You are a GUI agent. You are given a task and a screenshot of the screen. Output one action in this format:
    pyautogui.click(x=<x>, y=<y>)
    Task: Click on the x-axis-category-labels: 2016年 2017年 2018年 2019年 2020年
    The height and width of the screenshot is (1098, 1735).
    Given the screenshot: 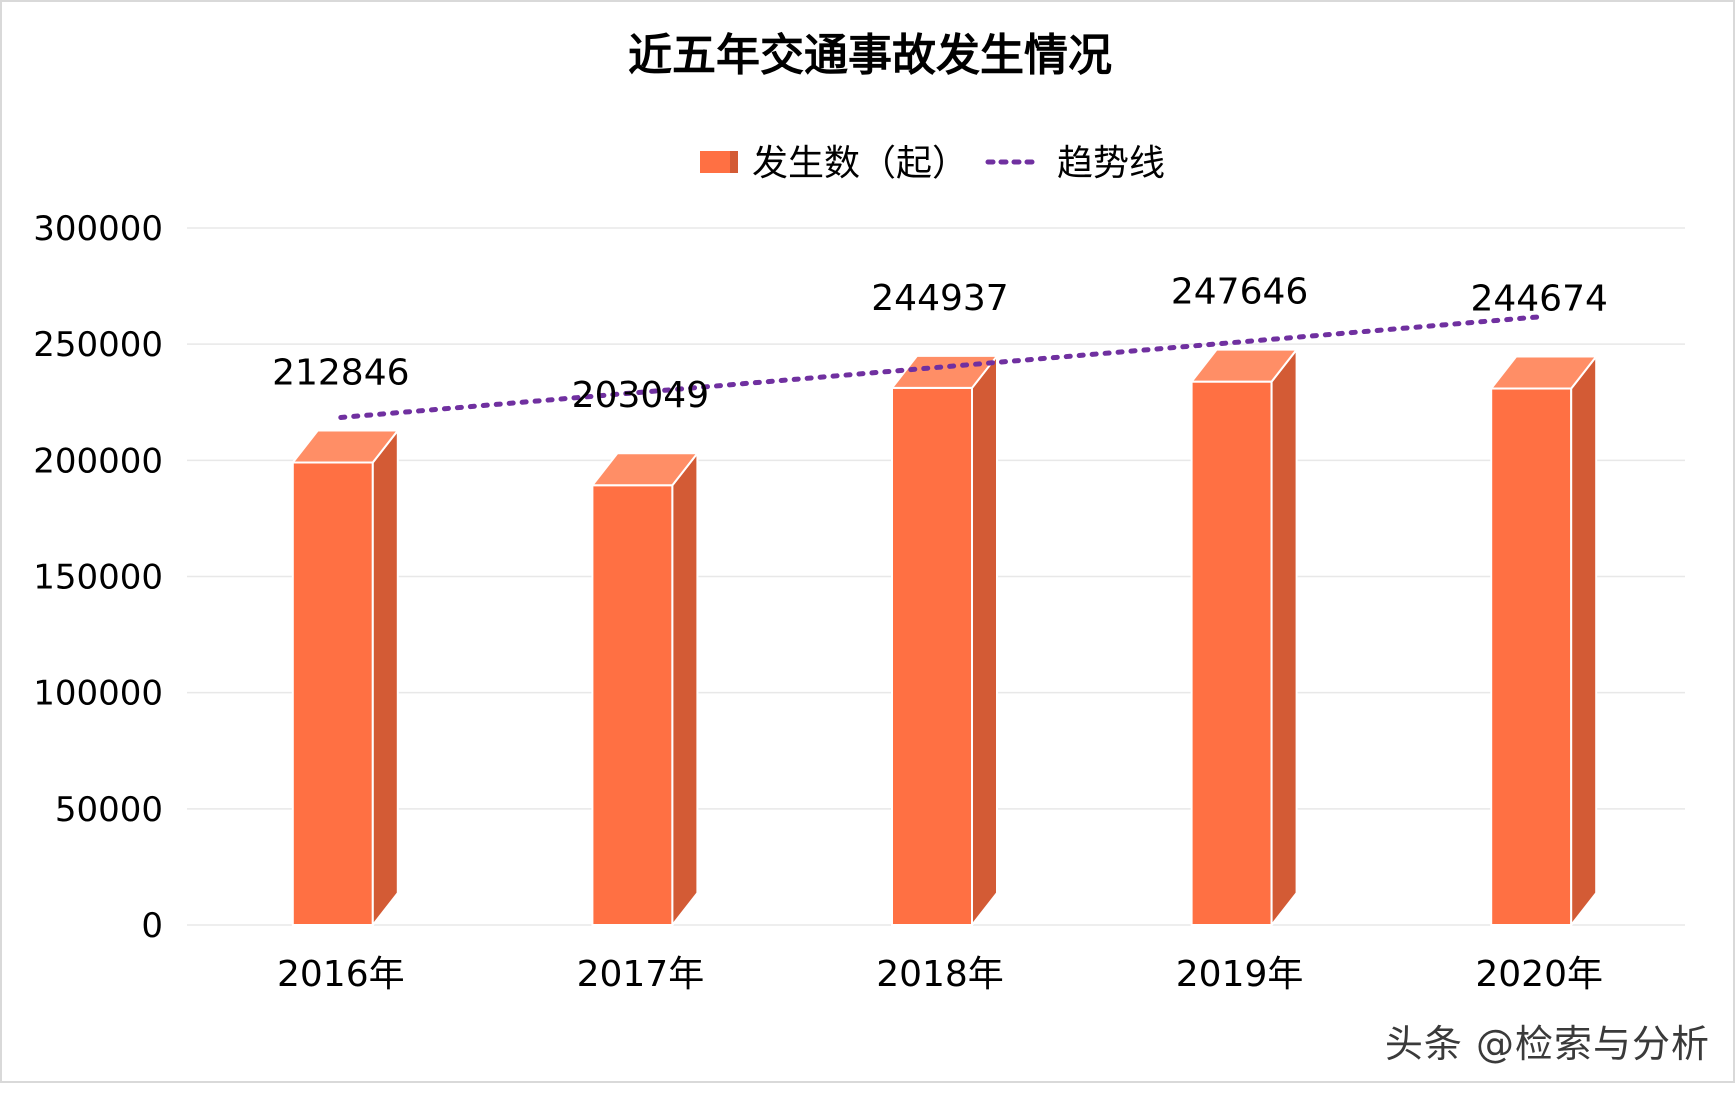 What is the action you would take?
    pyautogui.click(x=940, y=974)
    